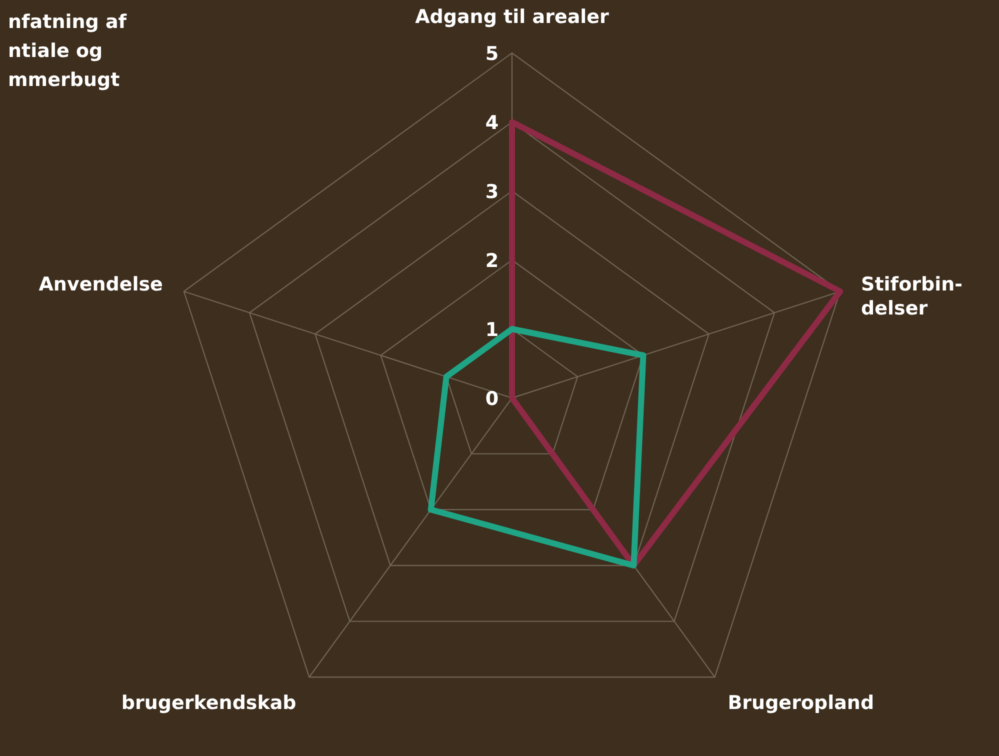 Image resolution: width=999 pixels, height=756 pixels. What do you see at coordinates (68, 51) in the screenshot?
I see `text: nfatning af ntiale og mmerbugt` at bounding box center [68, 51].